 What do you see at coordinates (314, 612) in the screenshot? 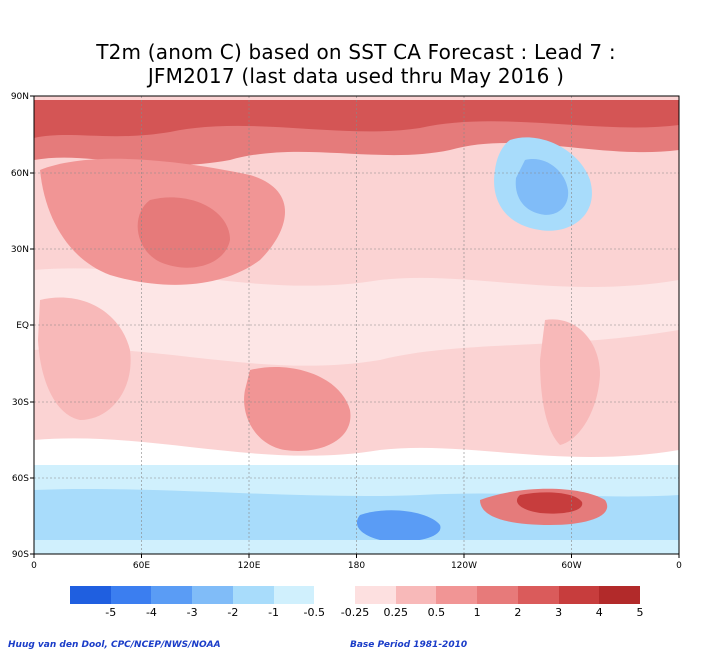
I see `color-scale-label: -0.5` at bounding box center [314, 612].